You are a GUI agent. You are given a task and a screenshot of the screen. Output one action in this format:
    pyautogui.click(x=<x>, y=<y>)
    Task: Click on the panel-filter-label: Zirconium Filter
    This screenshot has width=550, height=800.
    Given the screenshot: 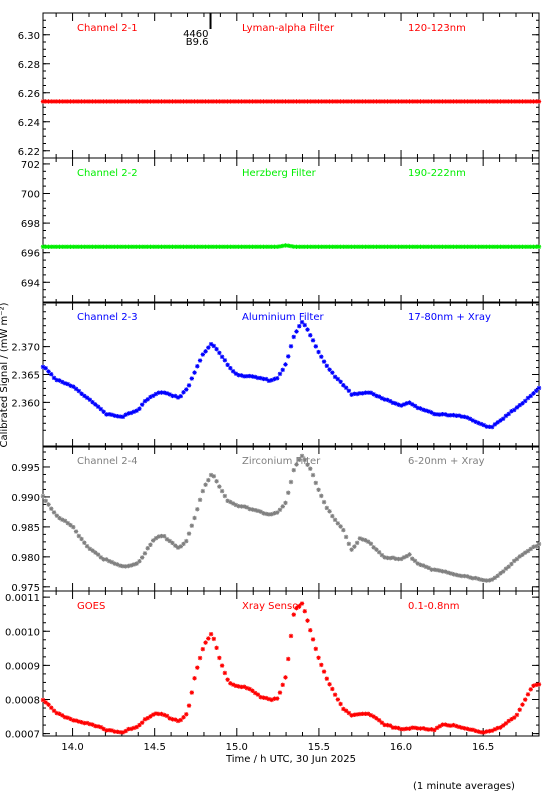 What is the action you would take?
    pyautogui.click(x=281, y=461)
    